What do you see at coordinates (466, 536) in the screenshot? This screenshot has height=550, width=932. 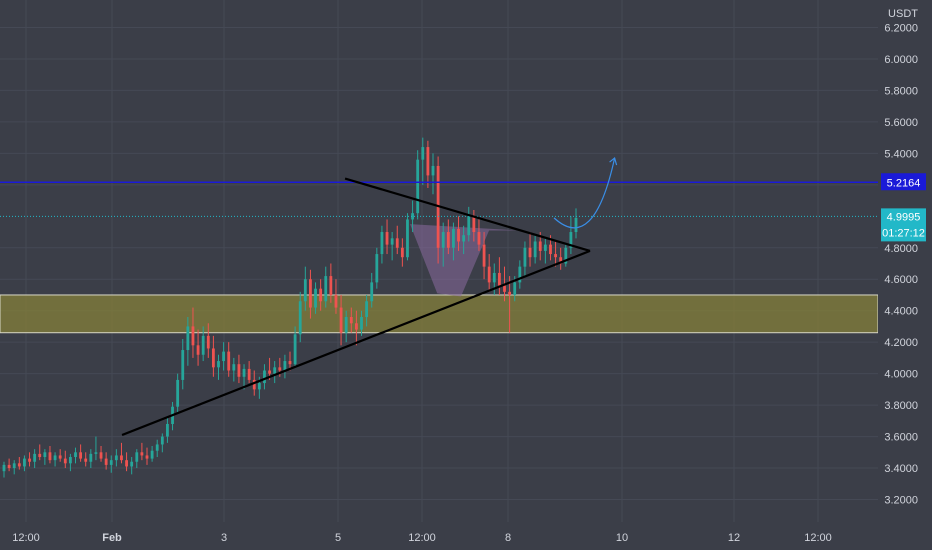 I see `time-axis: 12:00 Feb 3 5 12:00 8 10 12 12:00` at bounding box center [466, 536].